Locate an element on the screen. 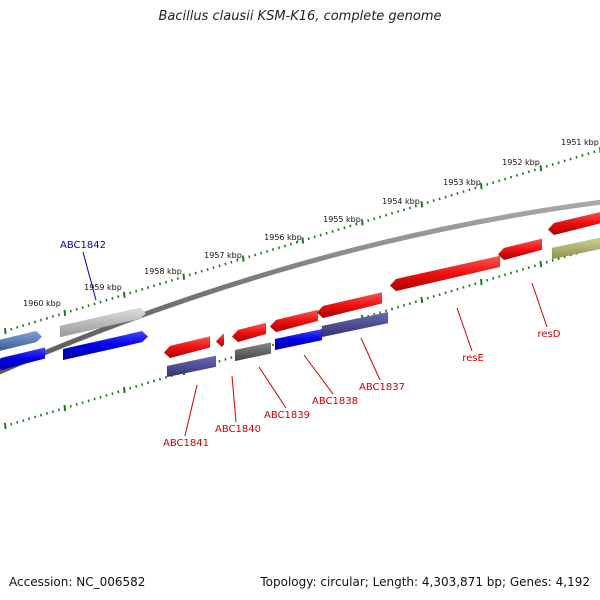 The width and height of the screenshot is (600, 600). gene-abc1840 is located at coordinates (220, 340).